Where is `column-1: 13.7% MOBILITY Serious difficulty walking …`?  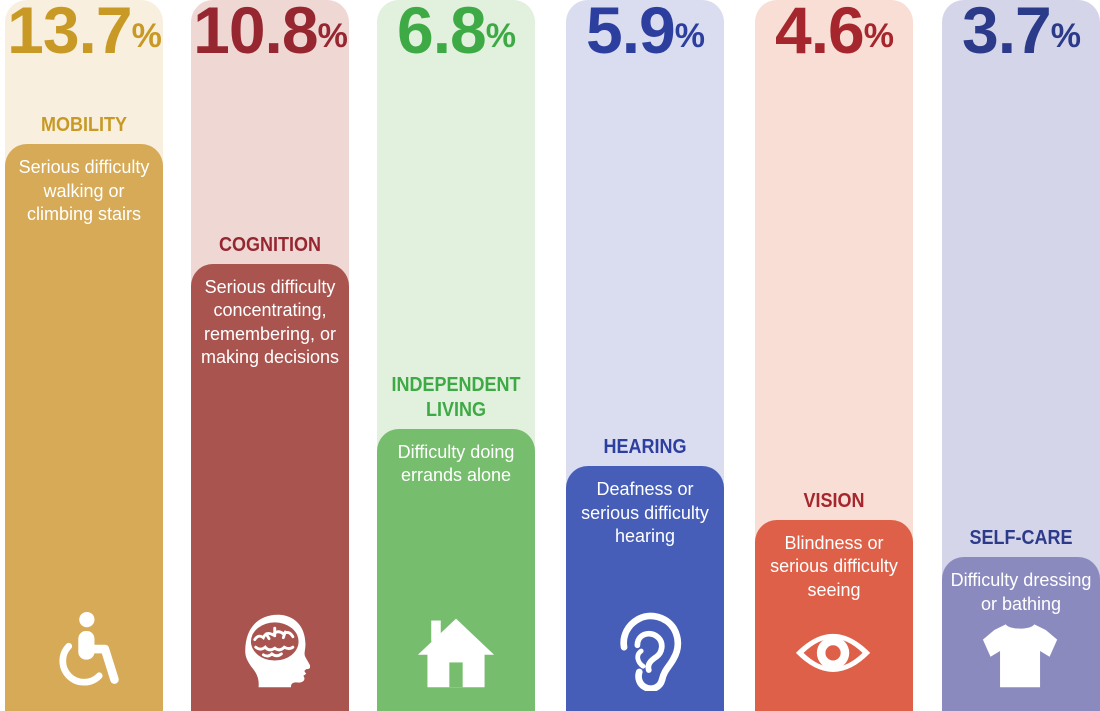 column-1: 13.7% MOBILITY Serious difficulty walking … is located at coordinates (84, 355).